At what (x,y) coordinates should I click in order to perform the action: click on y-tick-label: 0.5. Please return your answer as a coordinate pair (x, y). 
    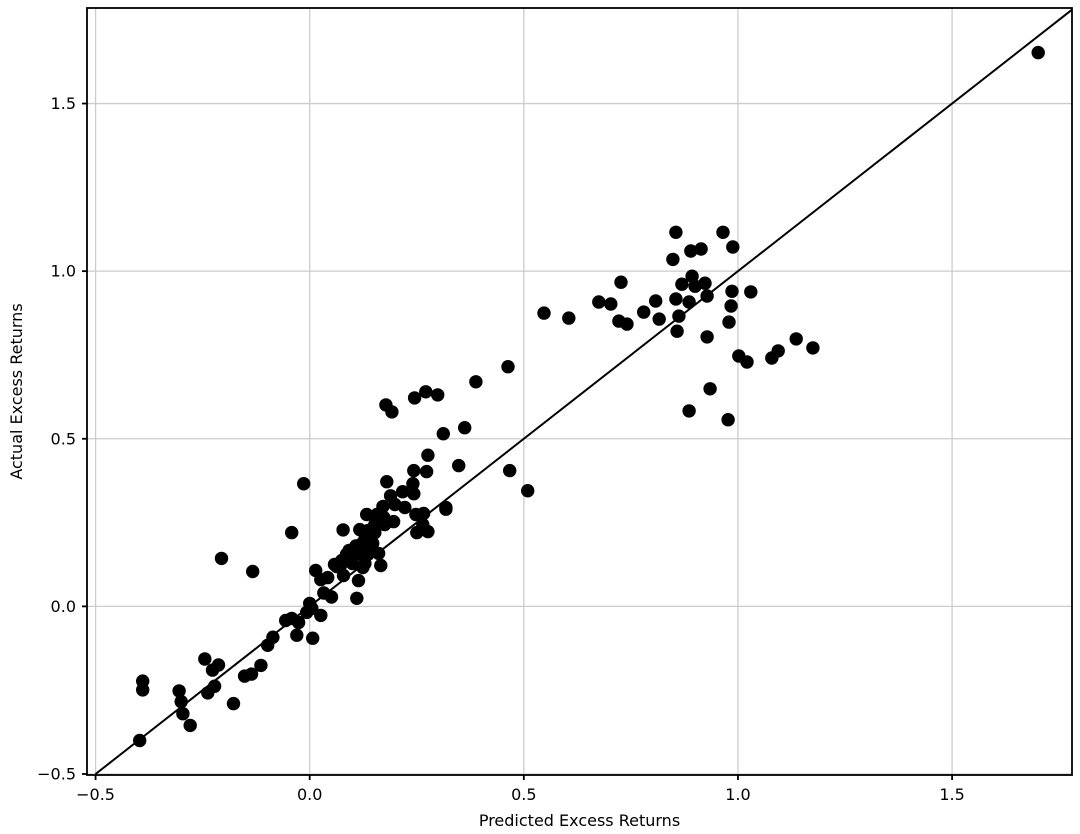
    Looking at the image, I should click on (63, 438).